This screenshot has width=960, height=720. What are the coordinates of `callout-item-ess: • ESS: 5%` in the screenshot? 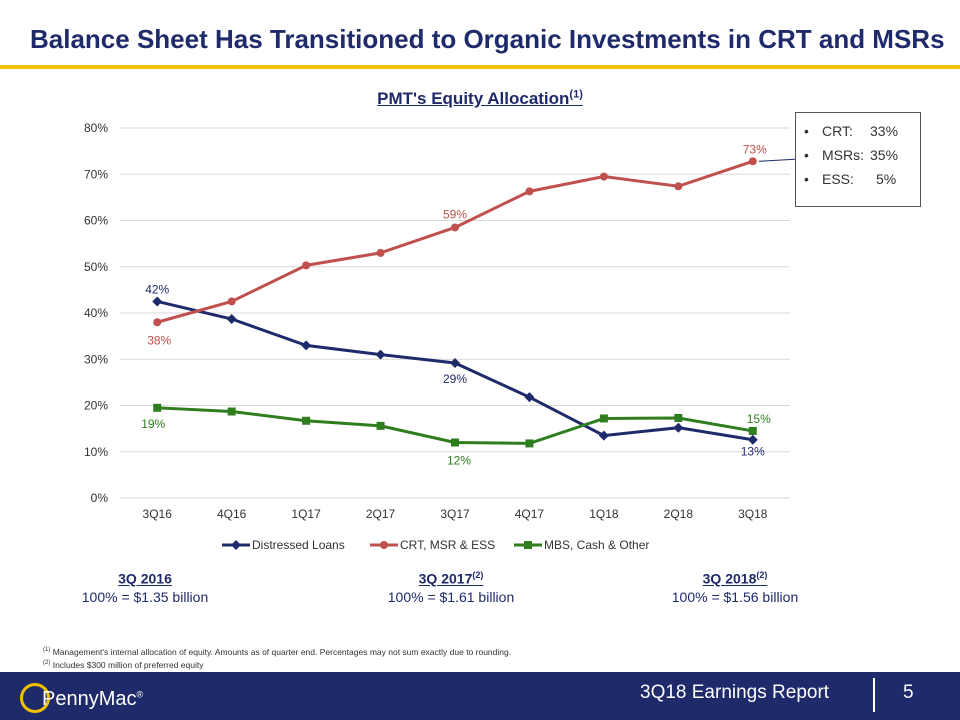 It's located at (862, 179).